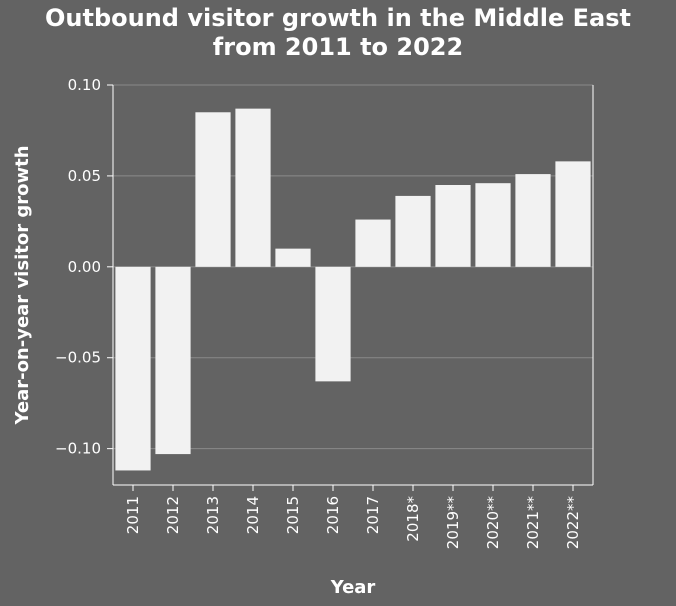 This screenshot has width=676, height=606. Describe the element at coordinates (293, 257) in the screenshot. I see `bar-2015` at that location.